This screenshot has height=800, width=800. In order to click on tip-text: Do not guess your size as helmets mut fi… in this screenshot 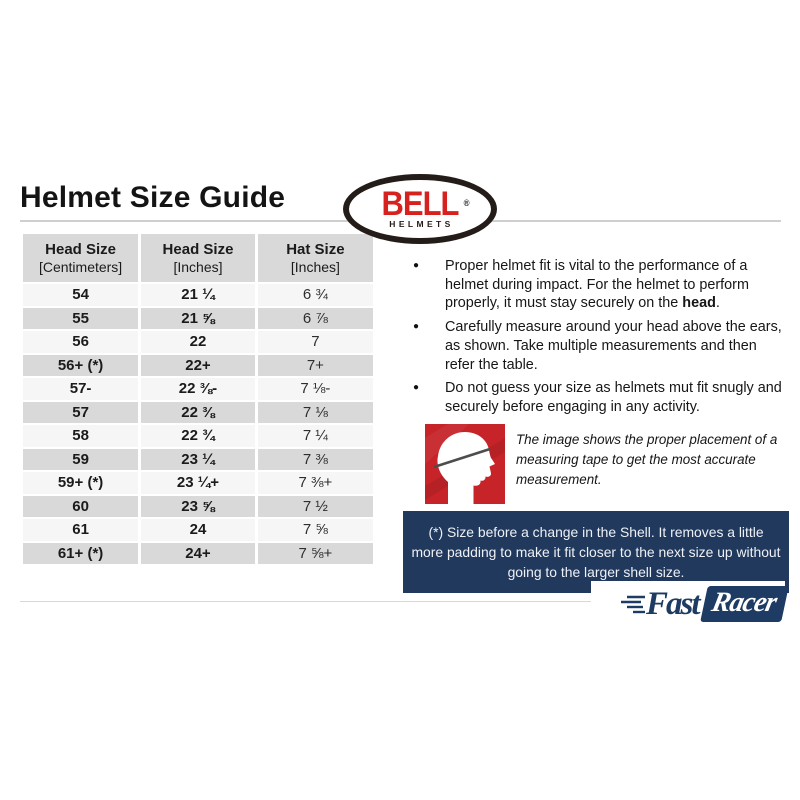, I will do `click(613, 397)`.